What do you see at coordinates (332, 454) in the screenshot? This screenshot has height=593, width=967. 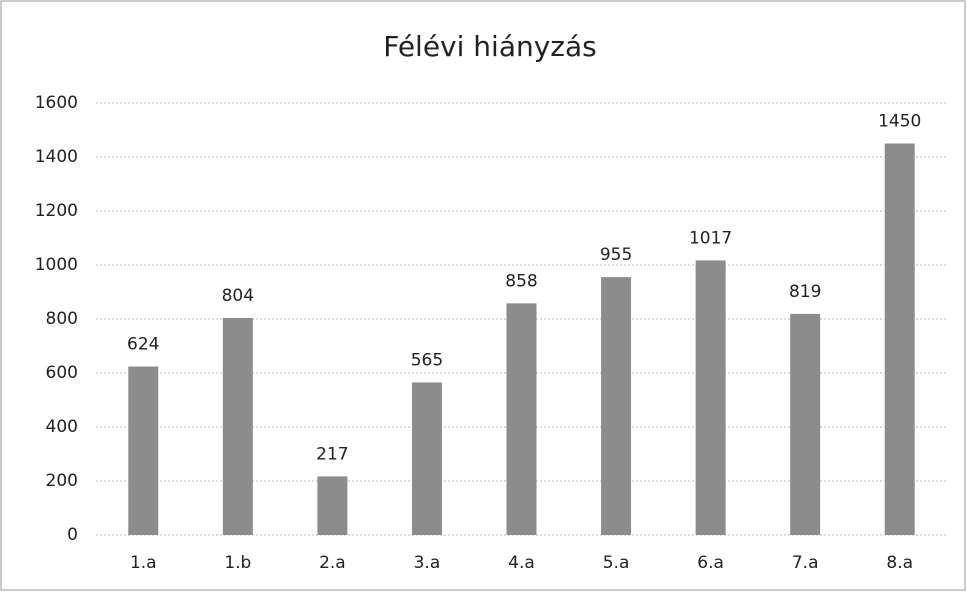 I see `data-label: 217` at bounding box center [332, 454].